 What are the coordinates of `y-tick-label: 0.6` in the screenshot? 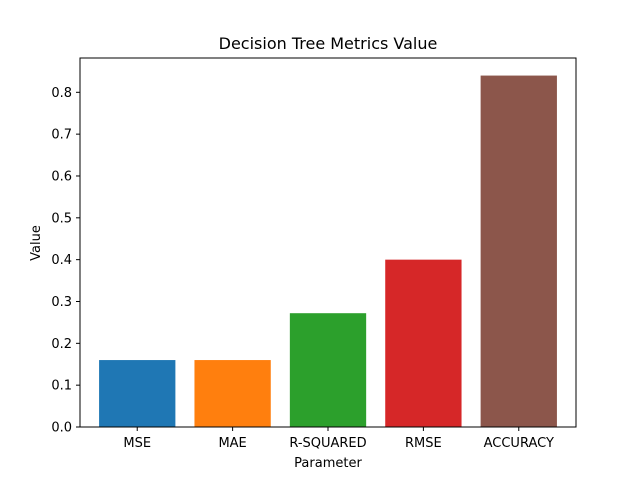 It's located at (61, 176).